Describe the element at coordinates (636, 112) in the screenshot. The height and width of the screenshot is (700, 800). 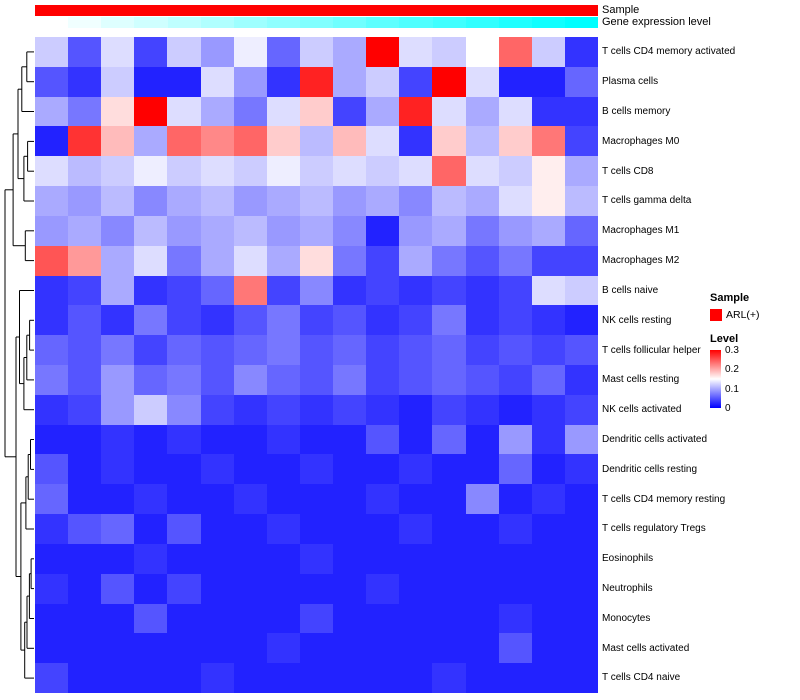
I see `row-label: B cells memory` at that location.